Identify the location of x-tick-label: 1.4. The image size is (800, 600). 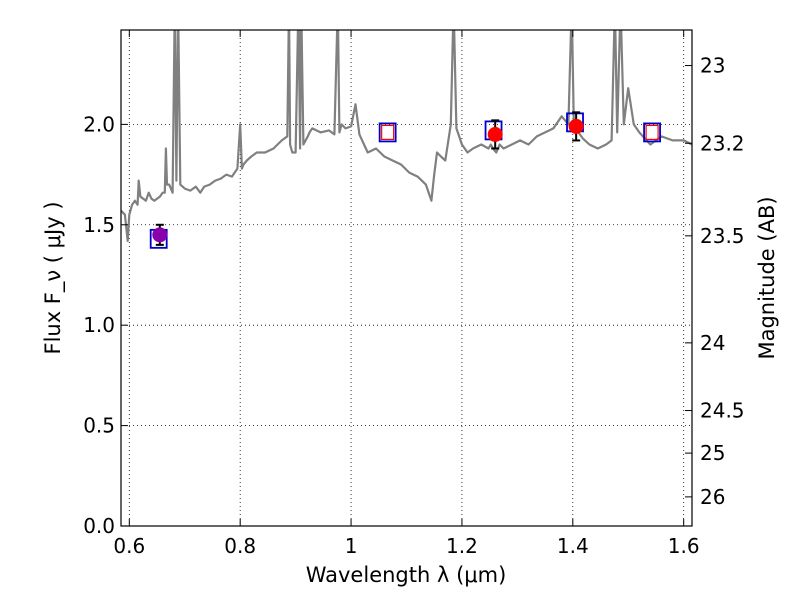
(573, 546).